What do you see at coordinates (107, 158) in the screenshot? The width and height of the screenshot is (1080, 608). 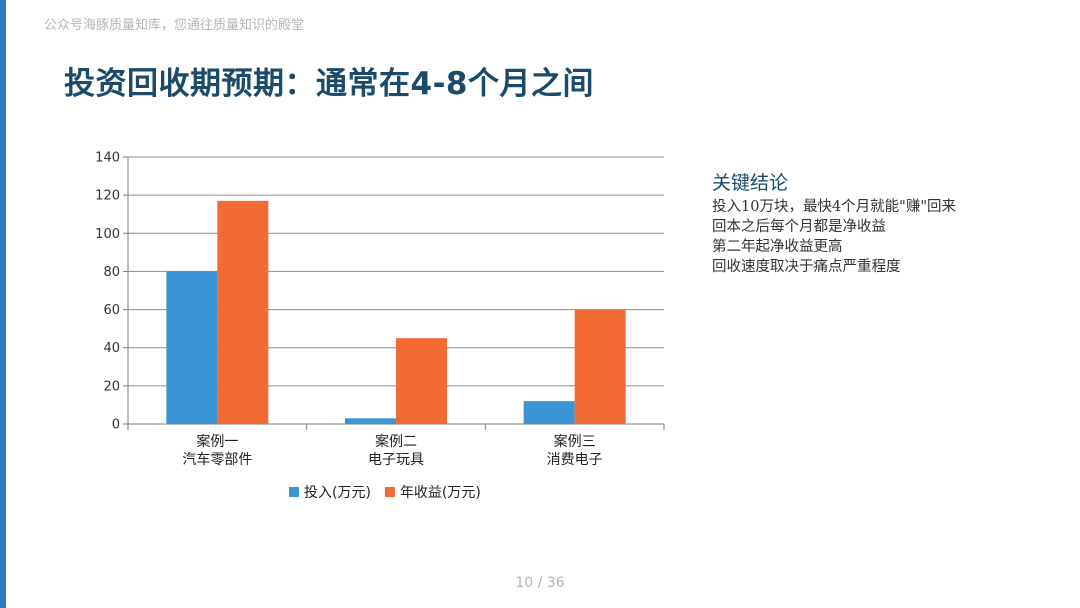 I see `y-tick-label: 140` at bounding box center [107, 158].